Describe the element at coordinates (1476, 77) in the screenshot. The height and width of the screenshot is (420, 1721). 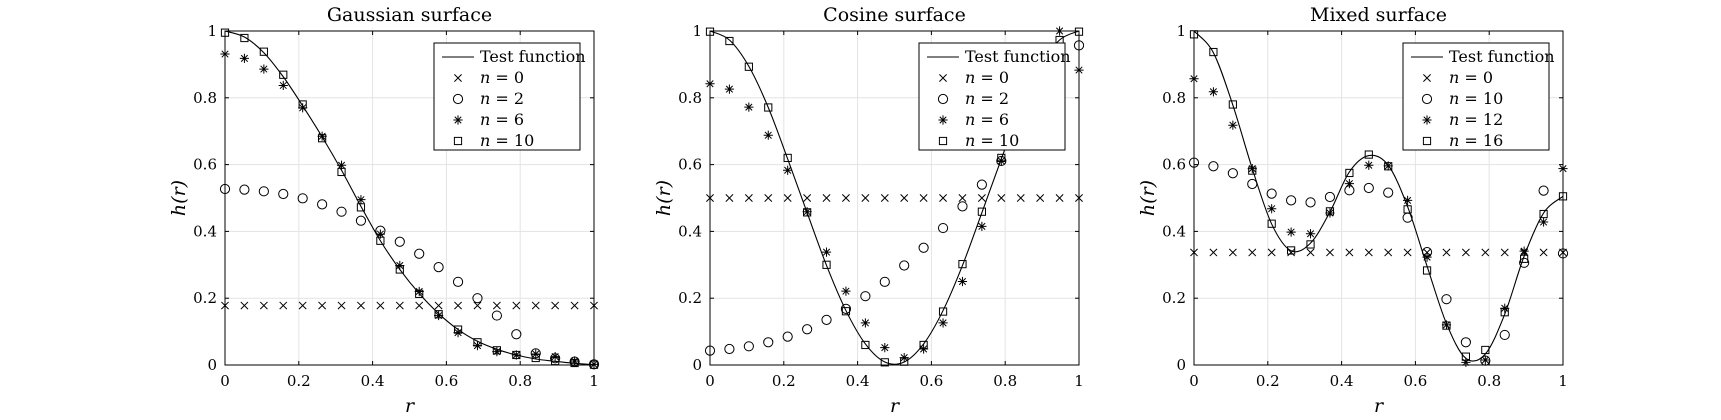
I see `legend-value: = 0` at that location.